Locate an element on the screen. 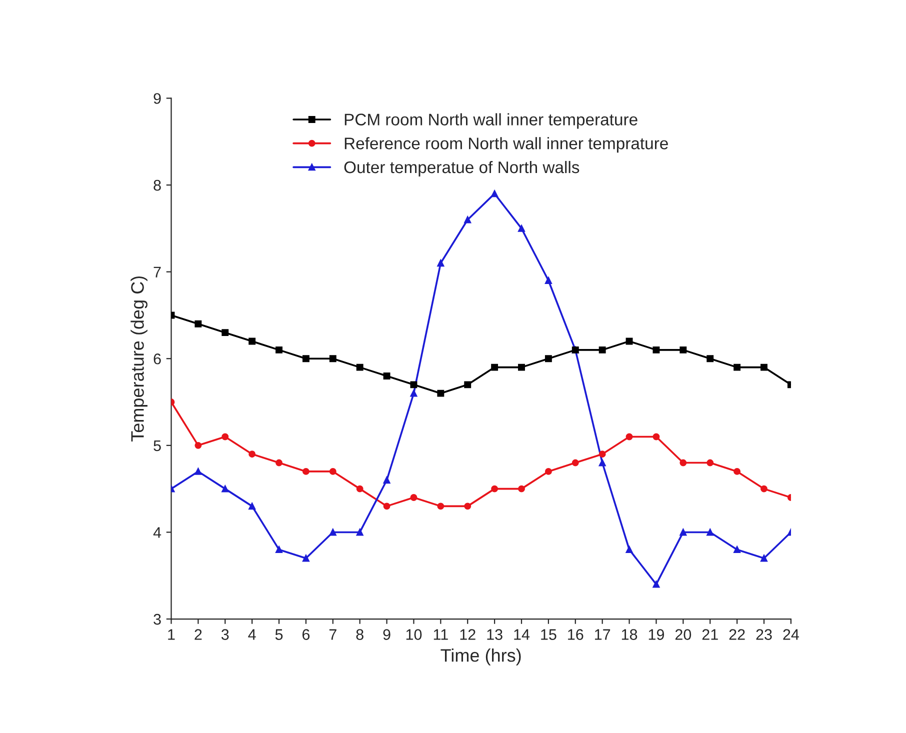  x-tick-label: 24 is located at coordinates (791, 634).